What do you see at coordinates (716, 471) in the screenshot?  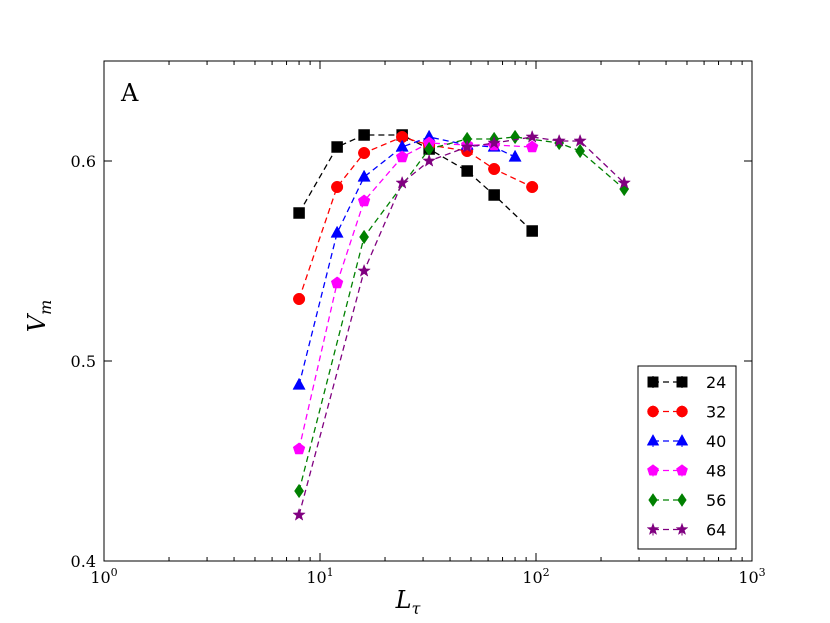 I see `legend-label: 48` at bounding box center [716, 471].